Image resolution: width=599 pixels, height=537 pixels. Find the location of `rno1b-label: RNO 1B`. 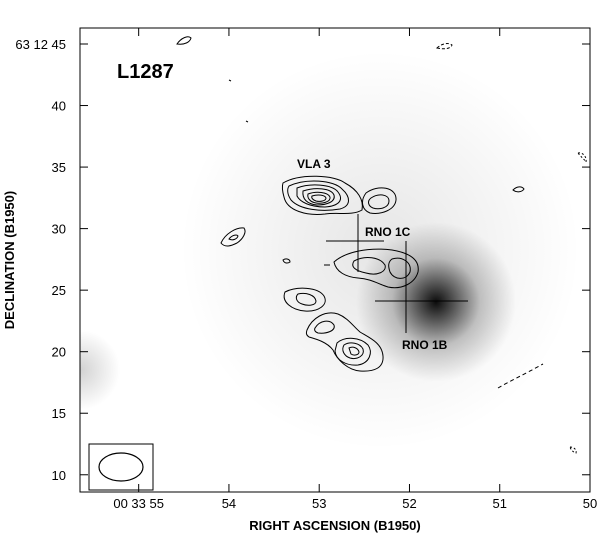

rno1b-label: RNO 1B is located at coordinates (425, 345).